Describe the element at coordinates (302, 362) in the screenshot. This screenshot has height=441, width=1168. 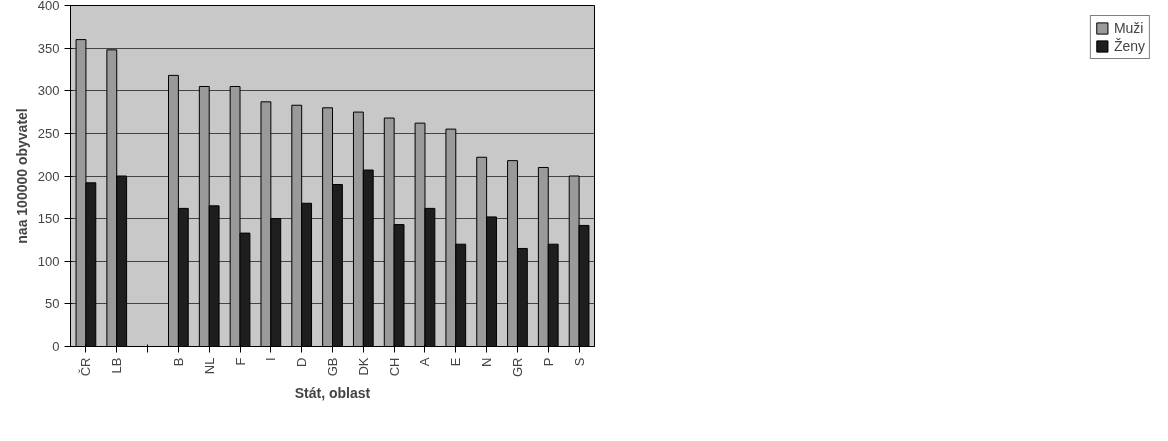
I see `x-tick-label: D` at that location.